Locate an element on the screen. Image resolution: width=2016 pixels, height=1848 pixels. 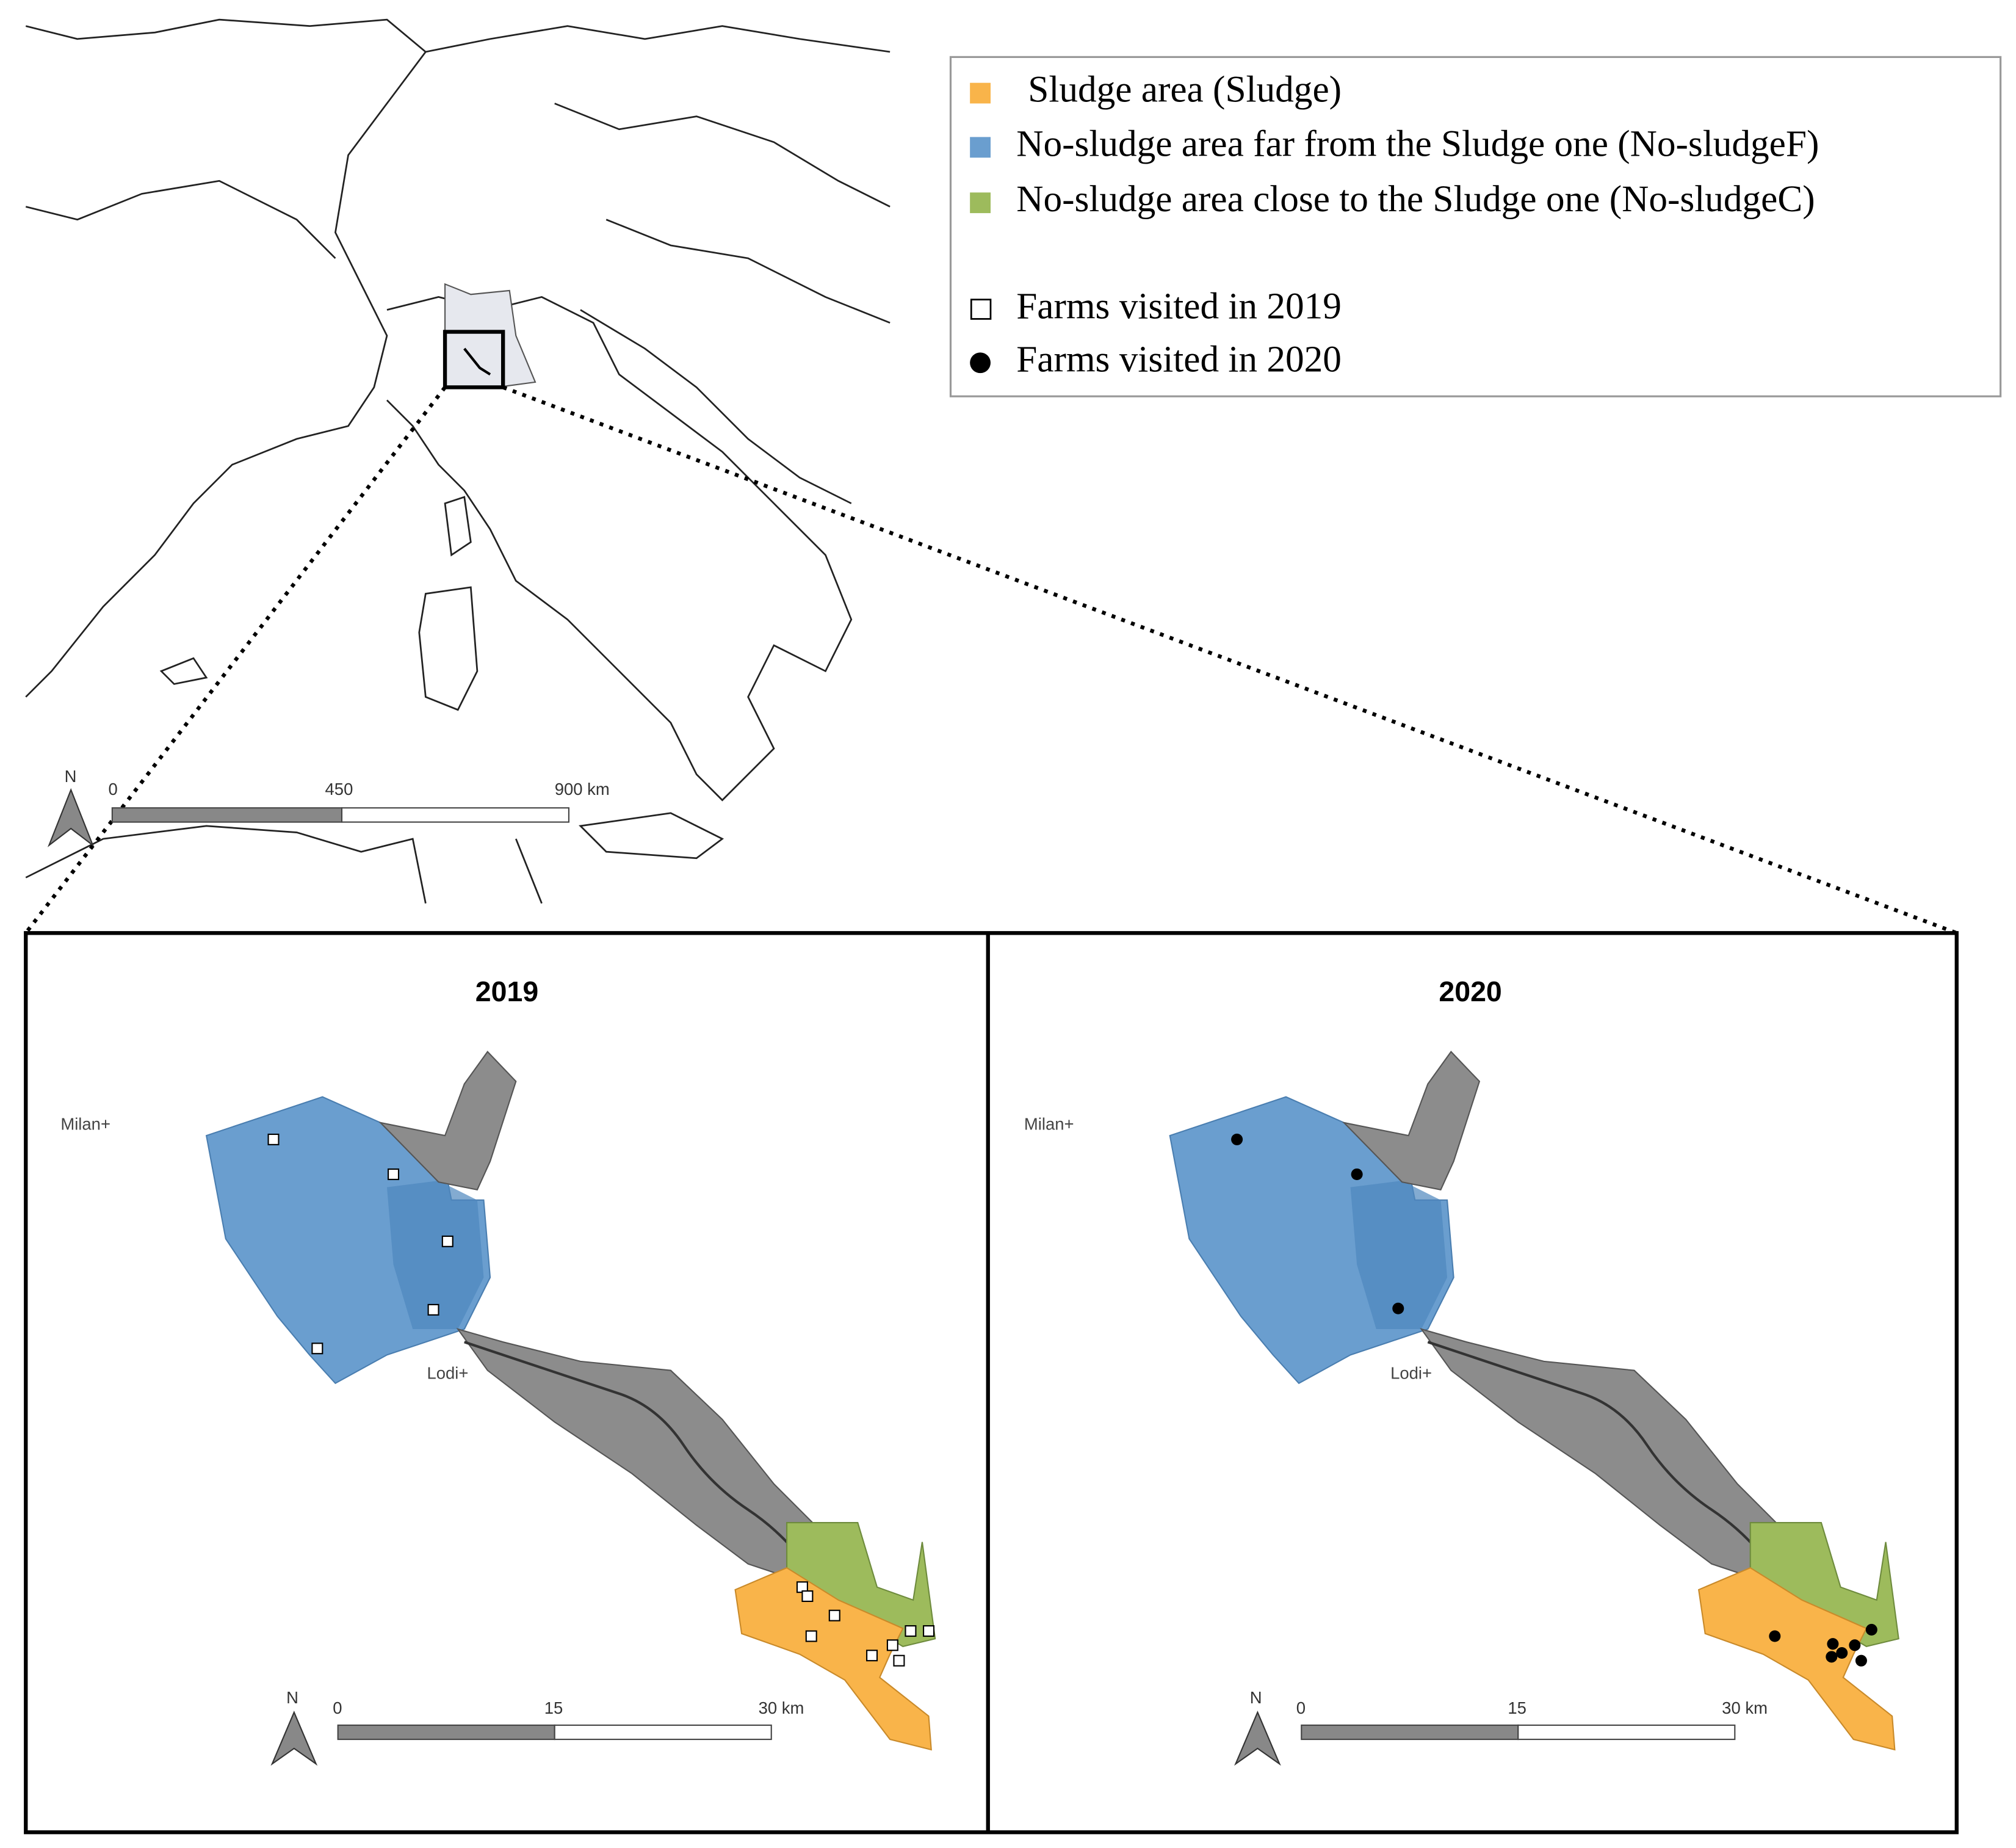
legend-box is located at coordinates (1475, 226).